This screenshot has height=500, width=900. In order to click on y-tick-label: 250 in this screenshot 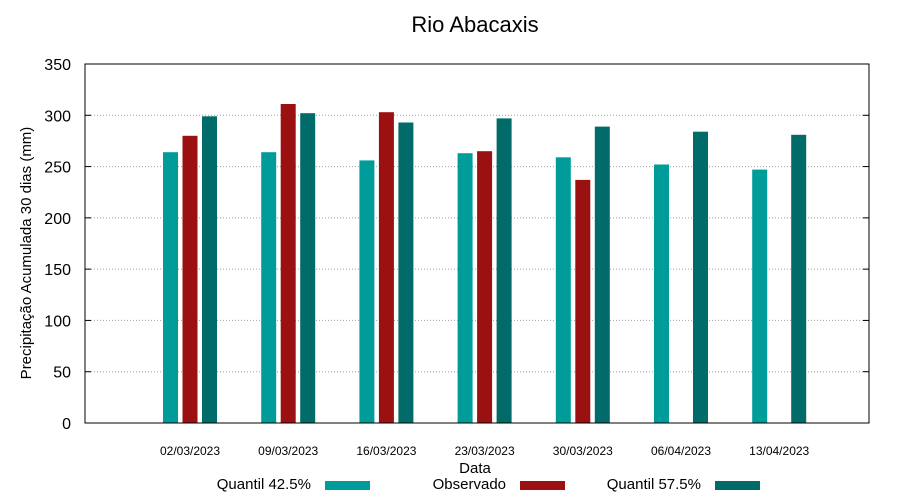, I will do `click(57, 168)`.